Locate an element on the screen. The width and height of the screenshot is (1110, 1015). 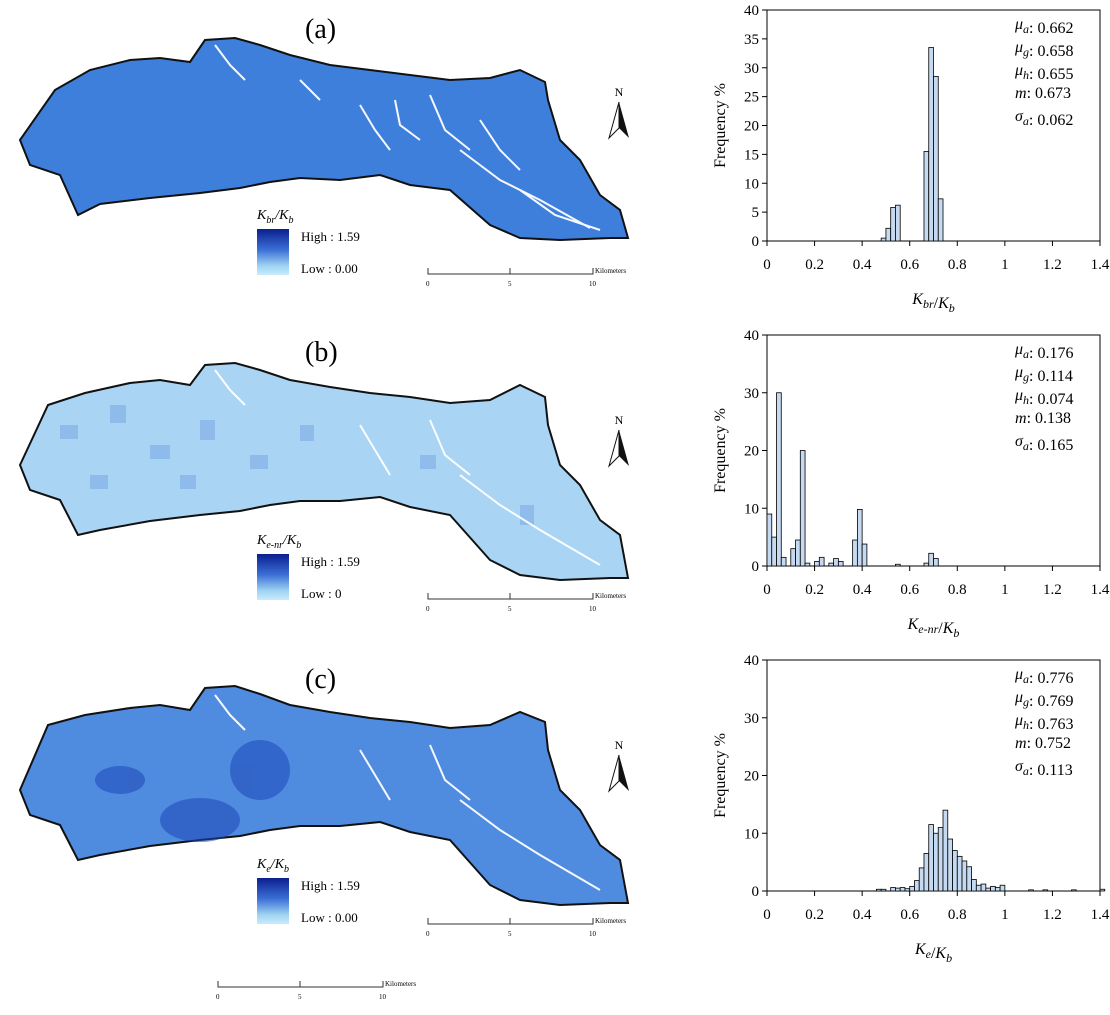
legend-low: Low : 0 is located at coordinates (321, 593).